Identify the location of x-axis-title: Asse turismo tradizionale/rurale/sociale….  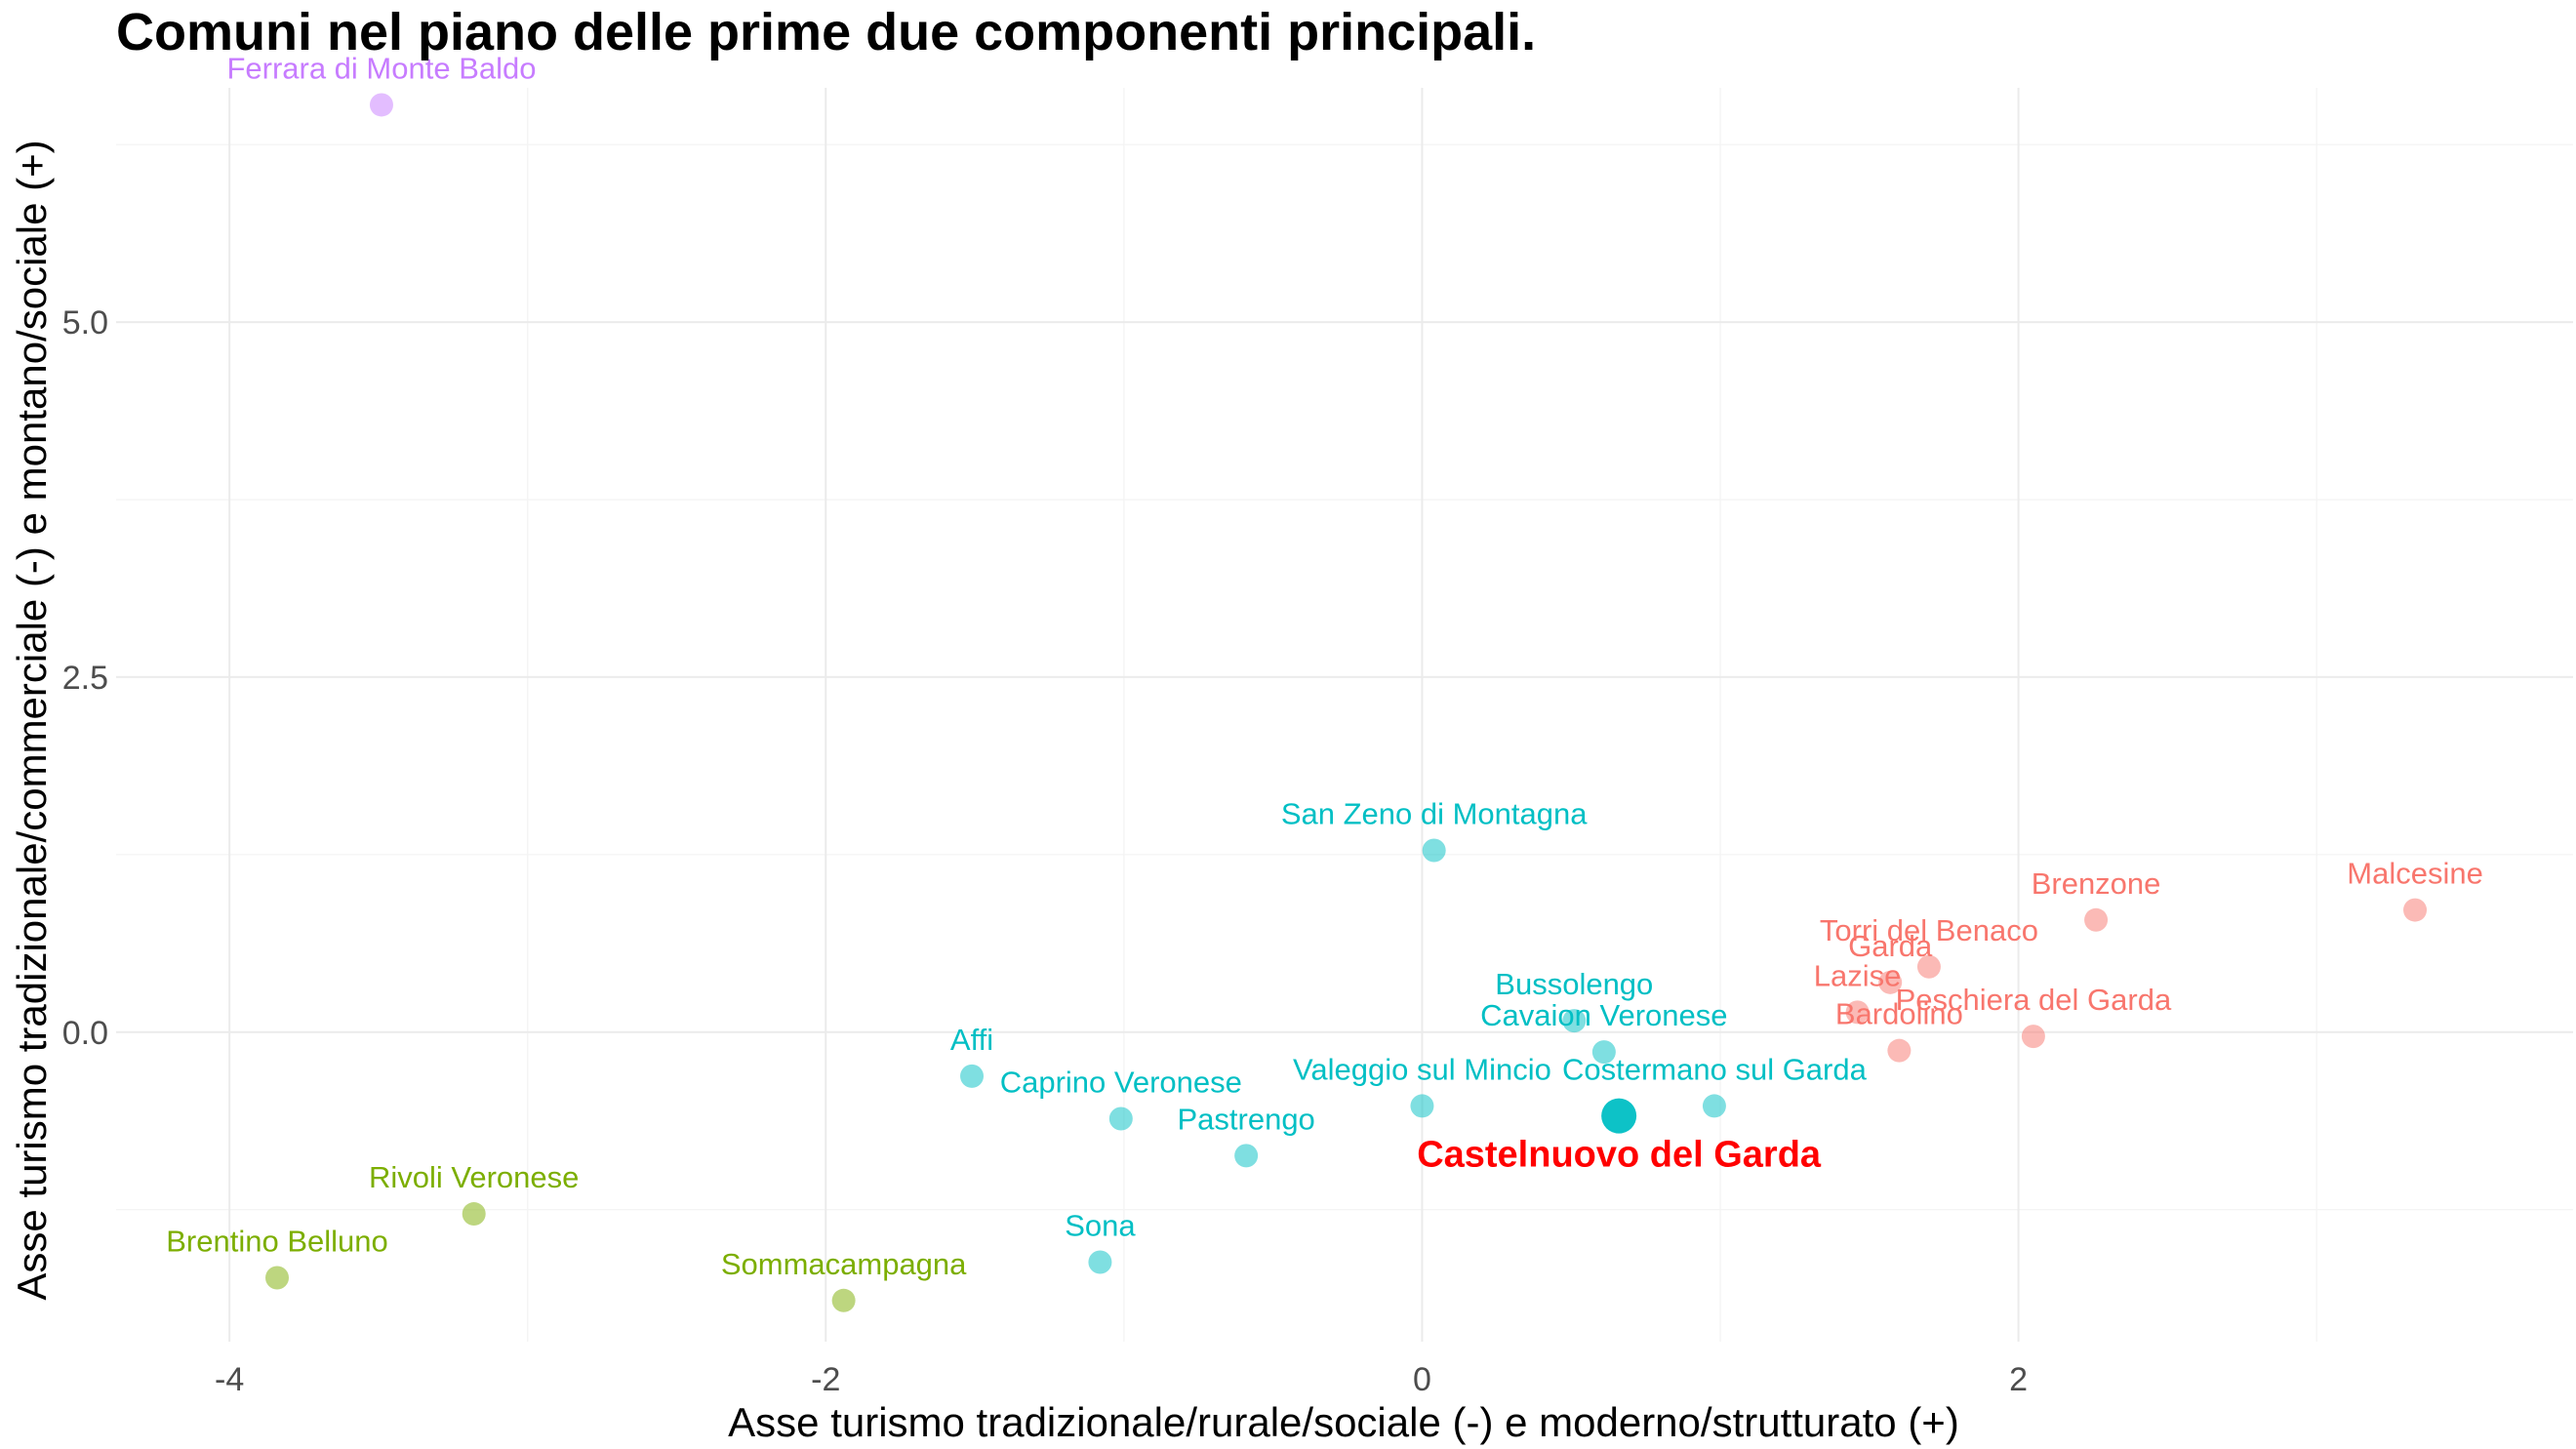
(1343, 1422).